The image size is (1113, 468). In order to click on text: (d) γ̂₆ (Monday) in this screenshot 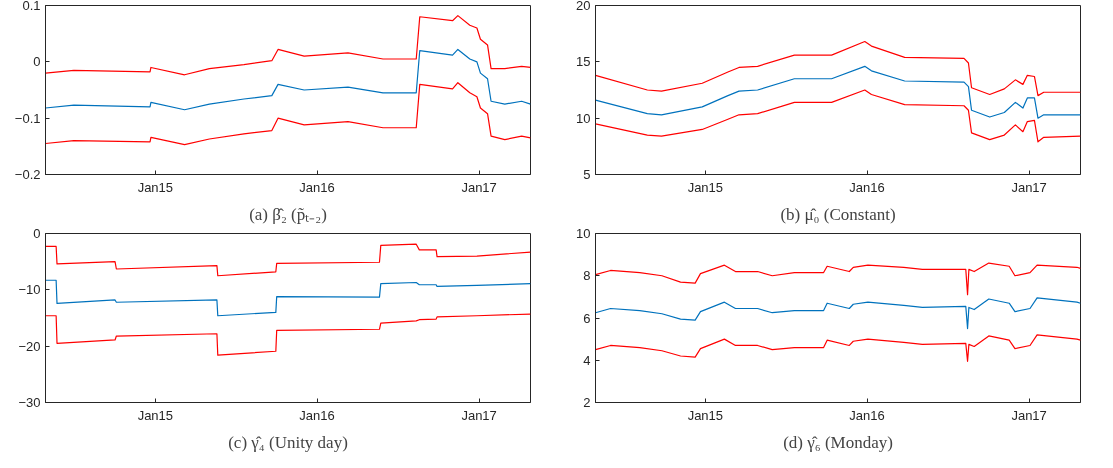, I will do `click(838, 442)`.